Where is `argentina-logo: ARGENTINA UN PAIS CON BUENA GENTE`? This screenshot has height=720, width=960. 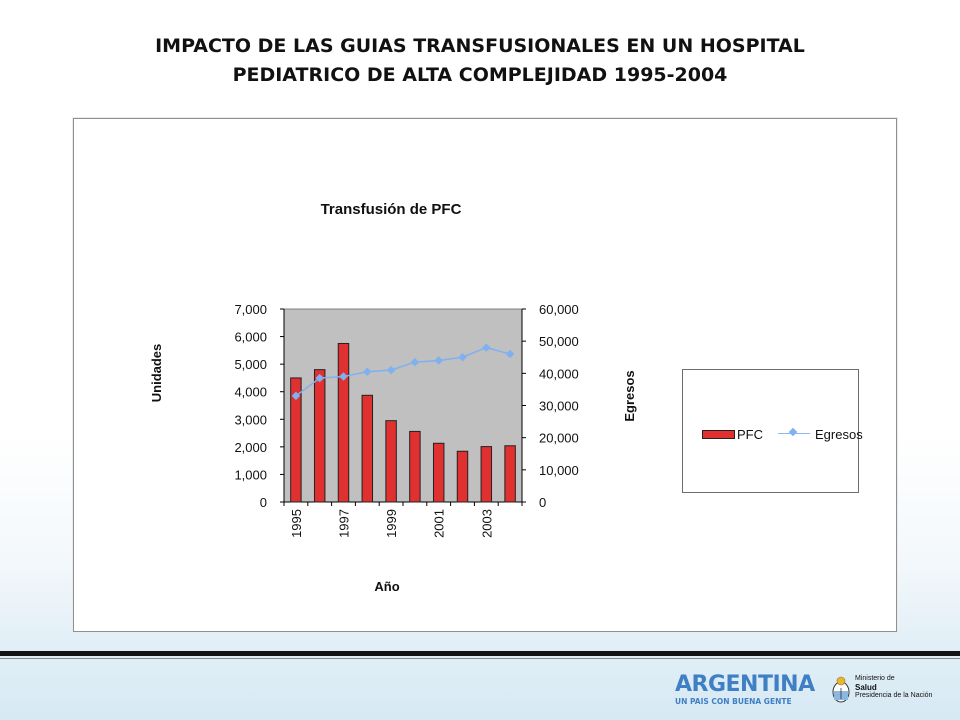
argentina-logo: ARGENTINA UN PAIS CON BUENA GENTE is located at coordinates (745, 691).